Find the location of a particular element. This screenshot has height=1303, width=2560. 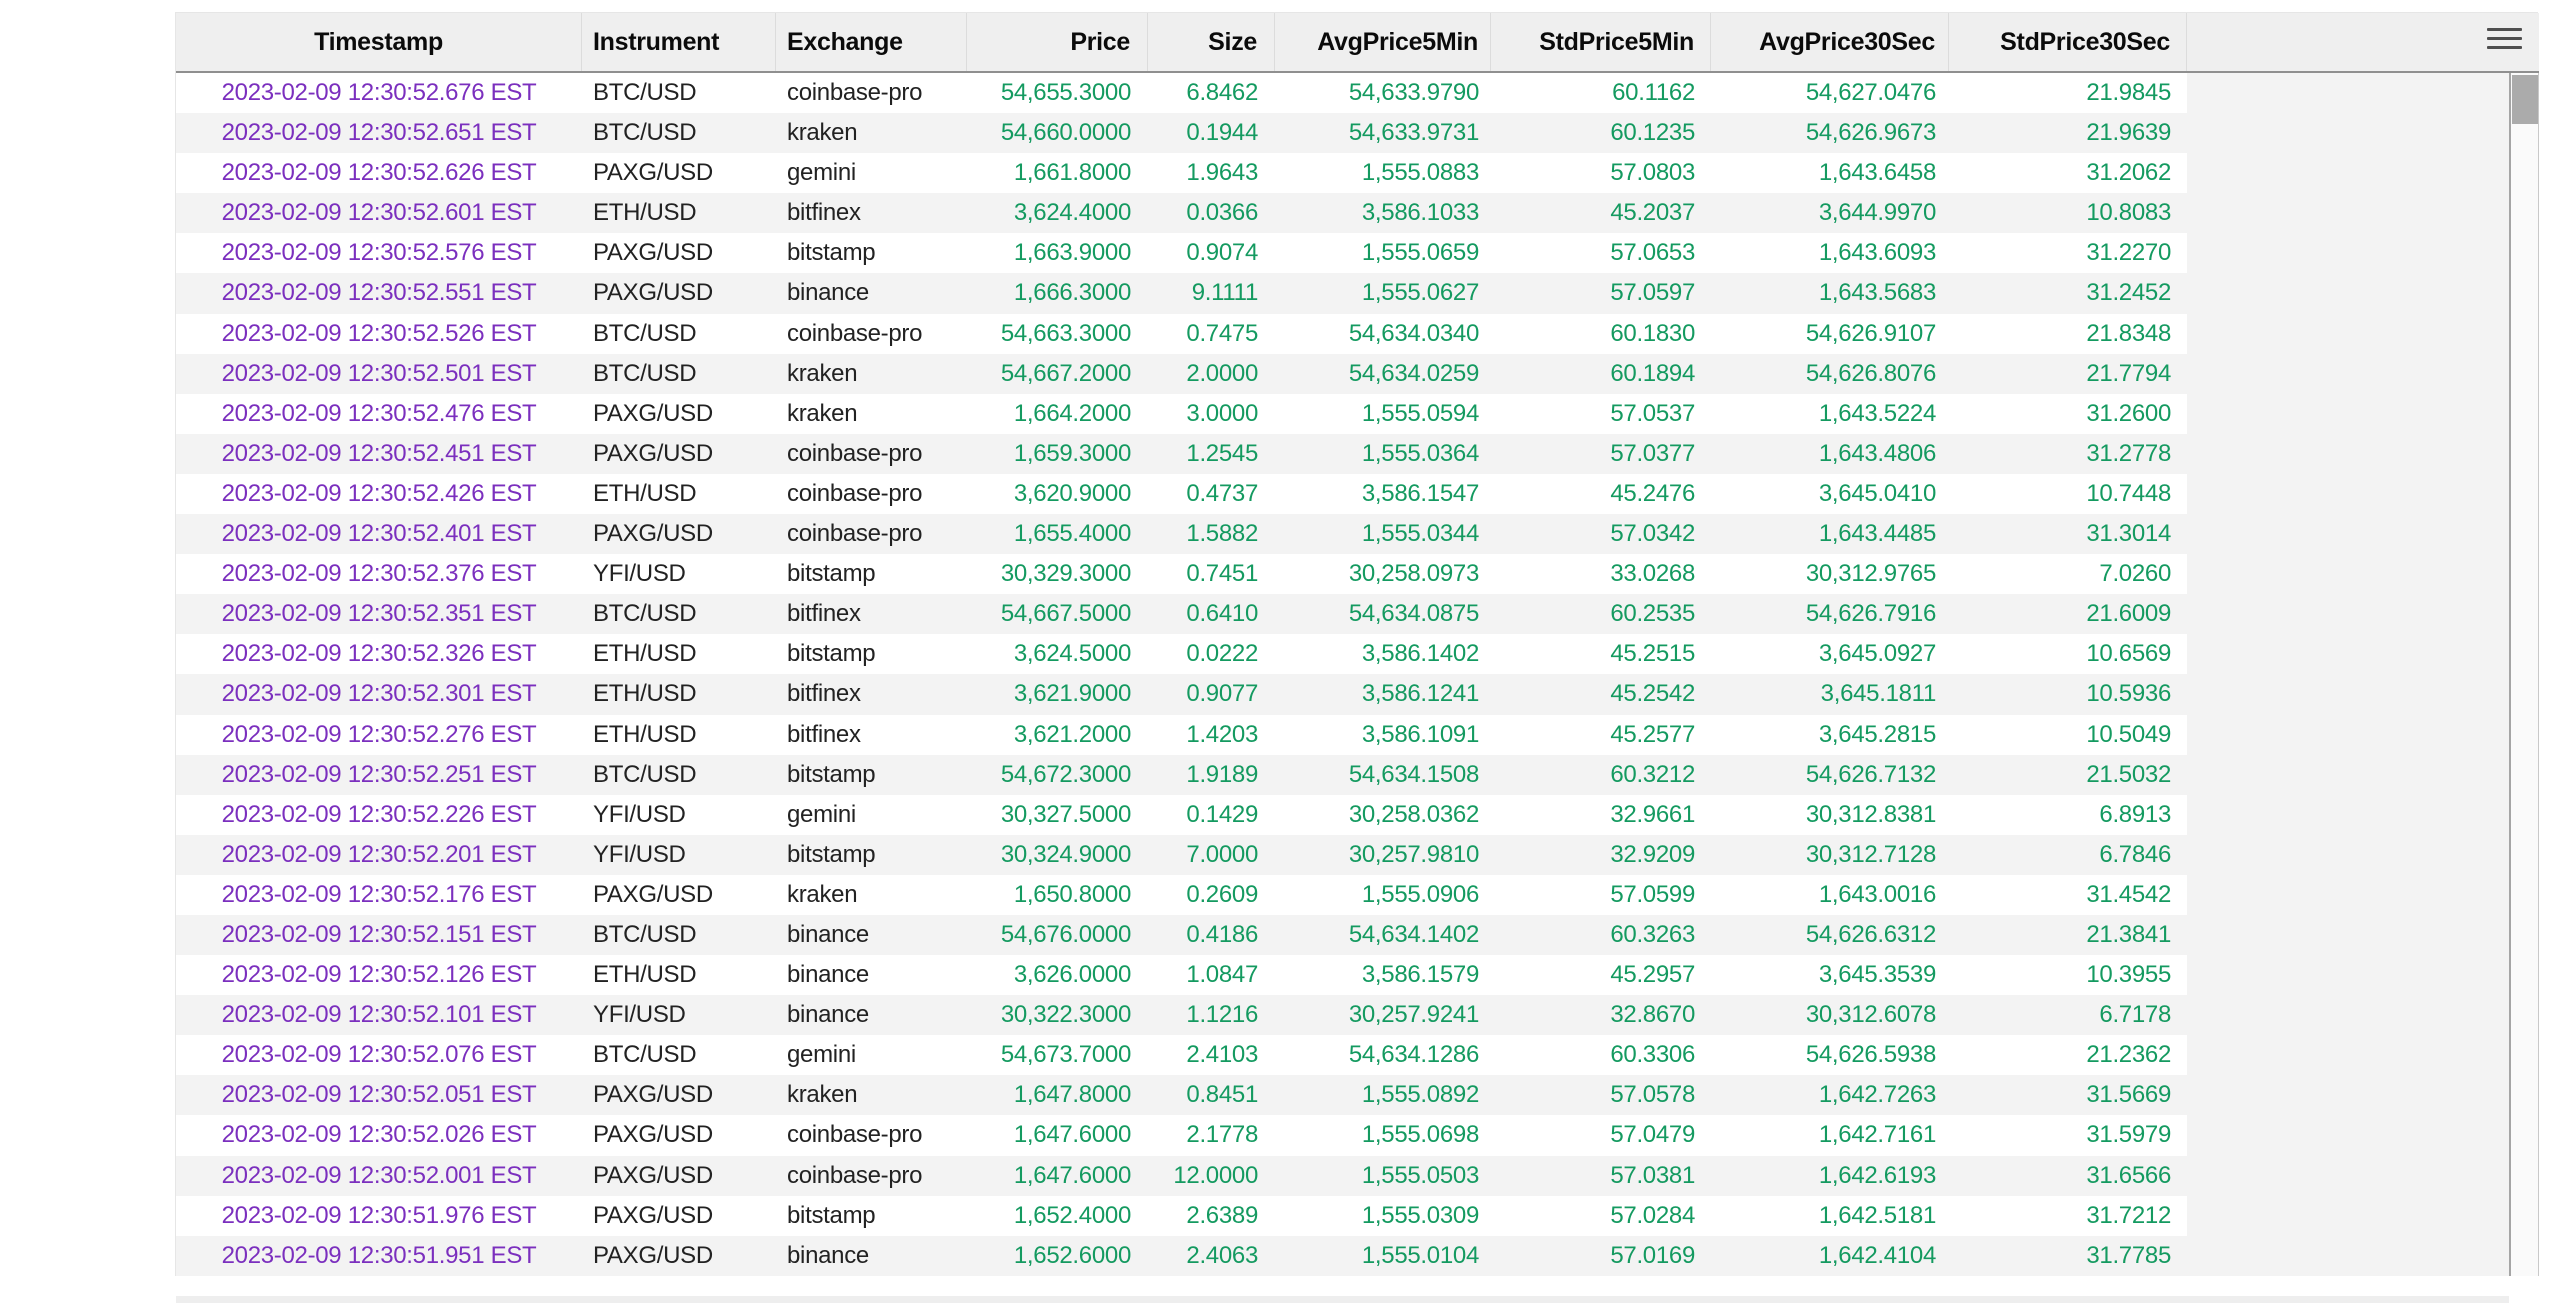

cell-avgprice30sec: 1,643.0016 is located at coordinates (1877, 894).